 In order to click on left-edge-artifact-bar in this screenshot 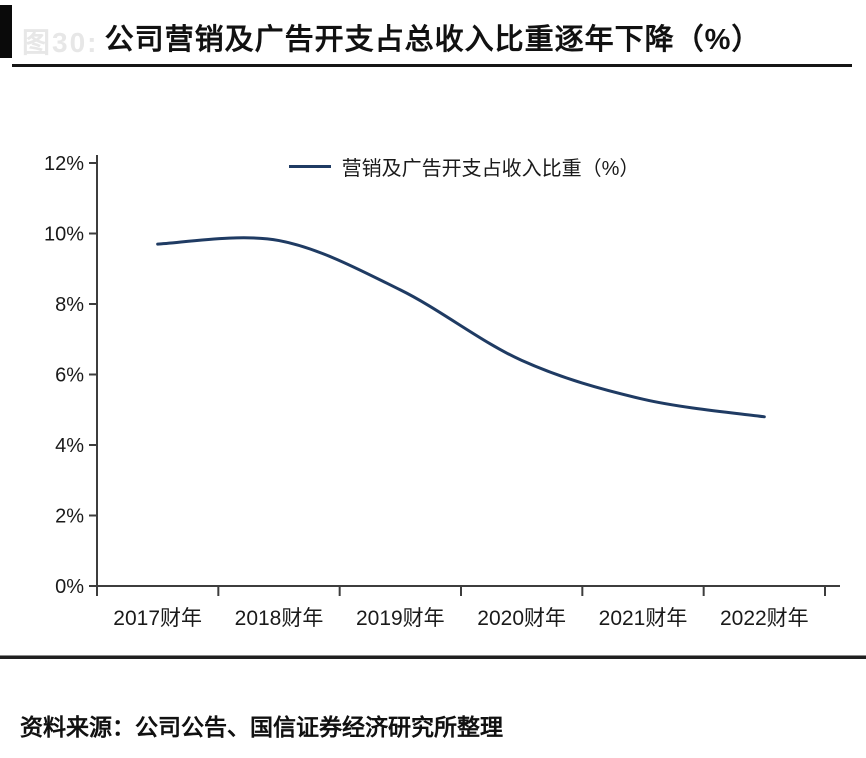, I will do `click(6, 31)`.